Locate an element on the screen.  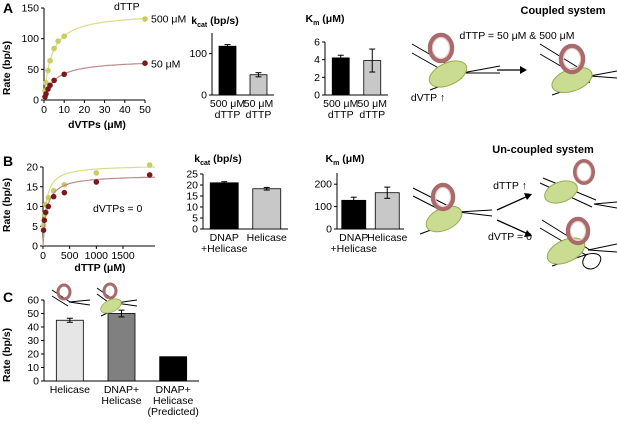
panel-c-rate-ytick-3: 30 is located at coordinates (33, 341).